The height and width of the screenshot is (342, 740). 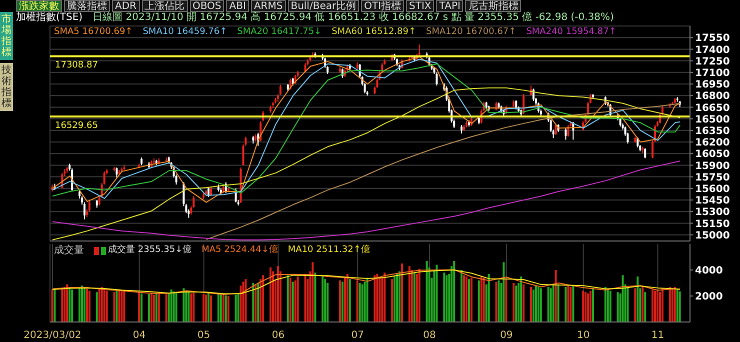 What do you see at coordinates (712, 62) in the screenshot?
I see `y-tick-label: 17250` at bounding box center [712, 62].